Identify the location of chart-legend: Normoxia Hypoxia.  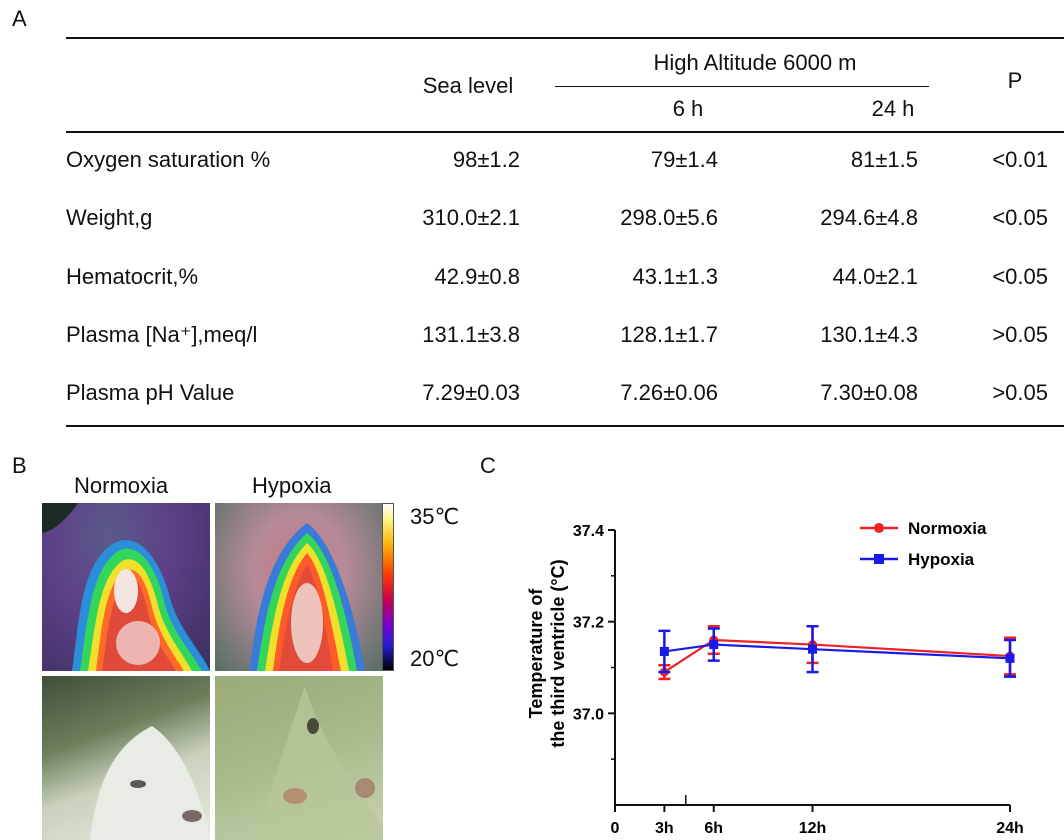
(923, 544).